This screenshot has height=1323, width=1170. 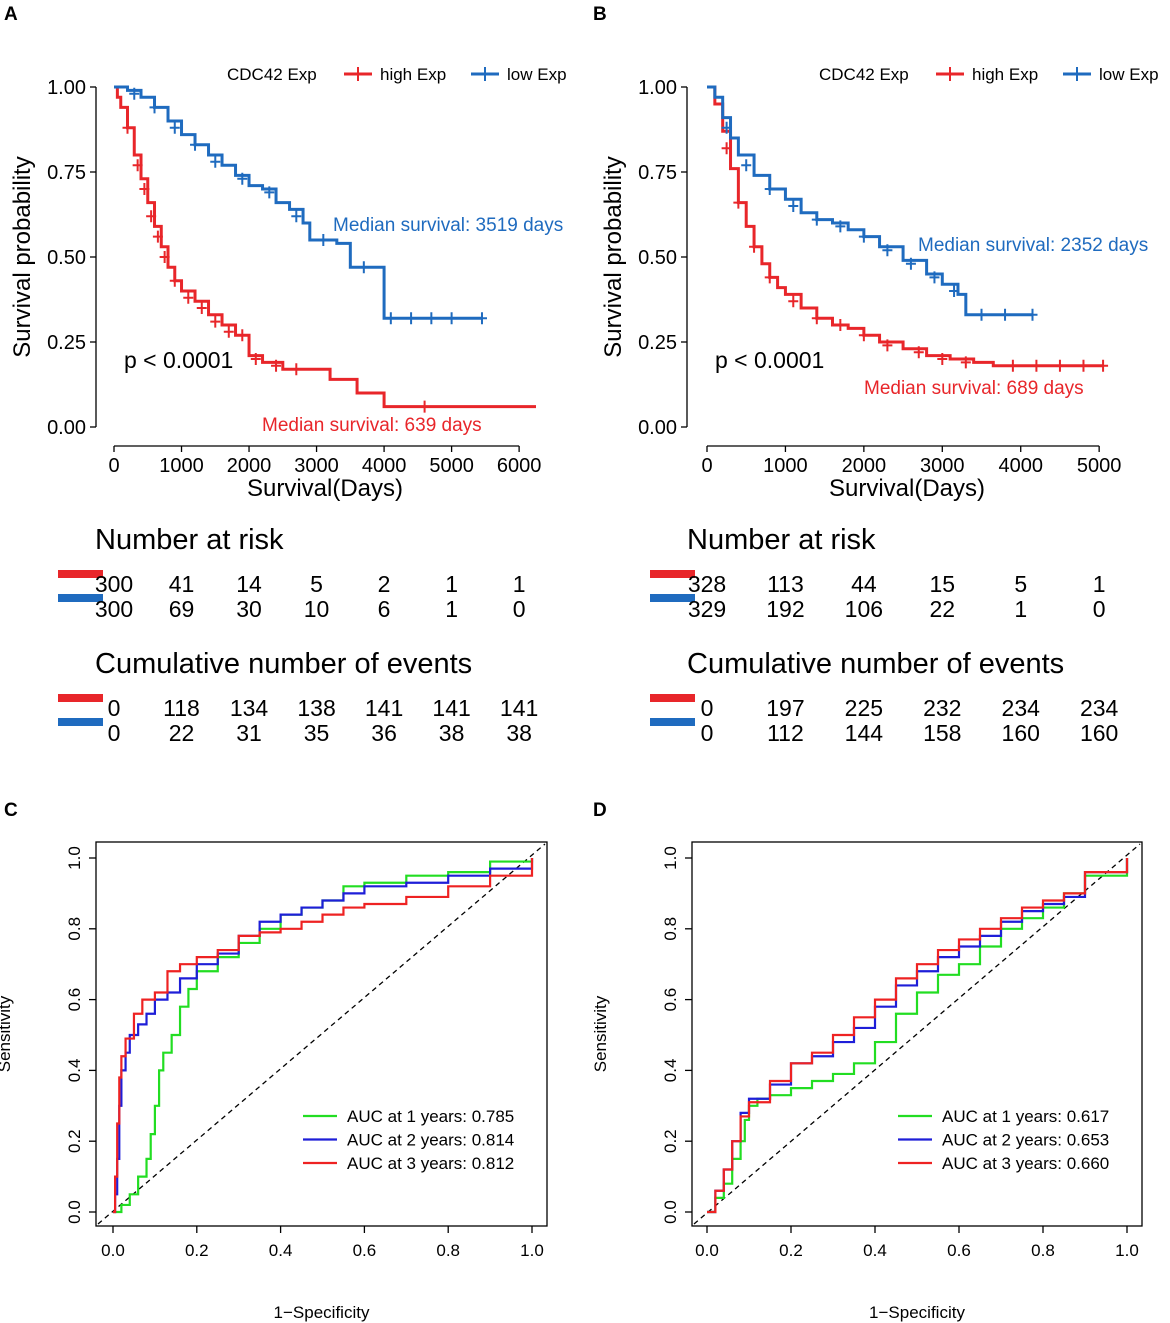 I want to click on events-value-low: 31, so click(x=249, y=733).